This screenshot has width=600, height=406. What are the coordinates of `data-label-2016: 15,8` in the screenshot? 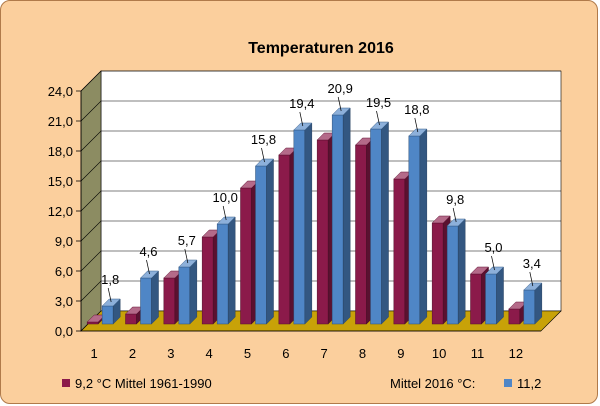 It's located at (263, 139).